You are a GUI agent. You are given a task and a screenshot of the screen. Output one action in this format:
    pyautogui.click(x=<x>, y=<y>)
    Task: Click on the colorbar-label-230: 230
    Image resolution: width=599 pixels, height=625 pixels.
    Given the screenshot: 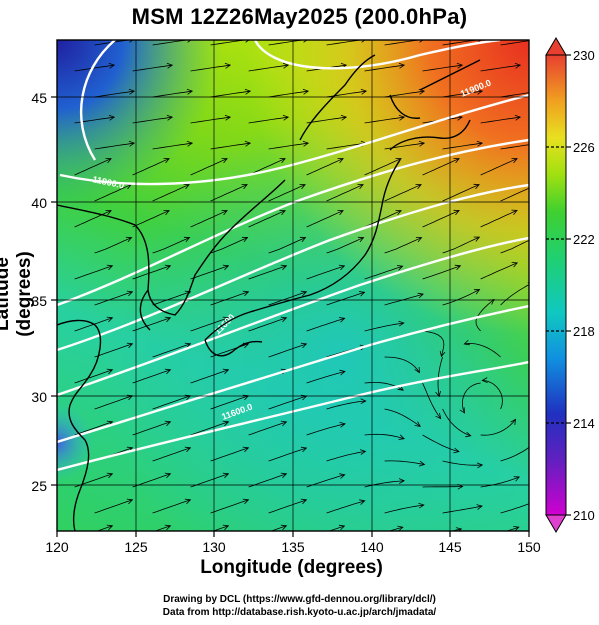 What is the action you would take?
    pyautogui.click(x=584, y=55)
    